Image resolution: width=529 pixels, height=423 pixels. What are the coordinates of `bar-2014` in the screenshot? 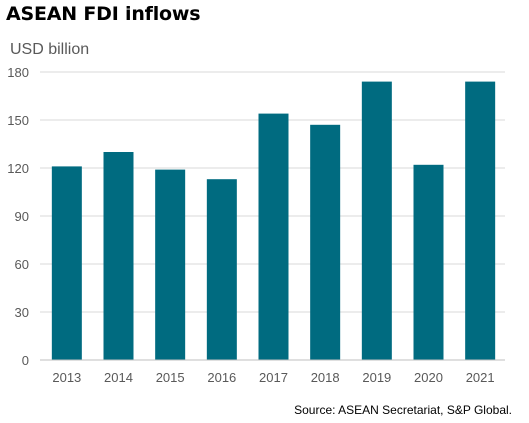 It's located at (118, 256).